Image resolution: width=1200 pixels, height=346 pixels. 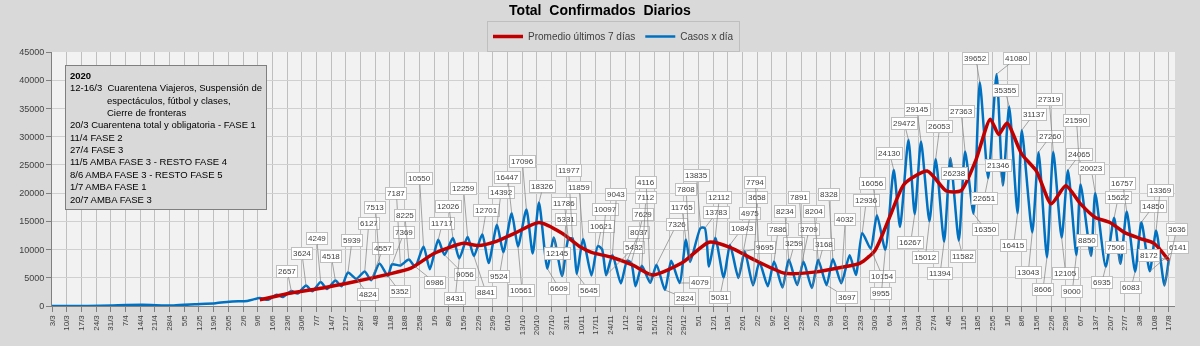 I want to click on data-label: 5331, so click(x=566, y=219).